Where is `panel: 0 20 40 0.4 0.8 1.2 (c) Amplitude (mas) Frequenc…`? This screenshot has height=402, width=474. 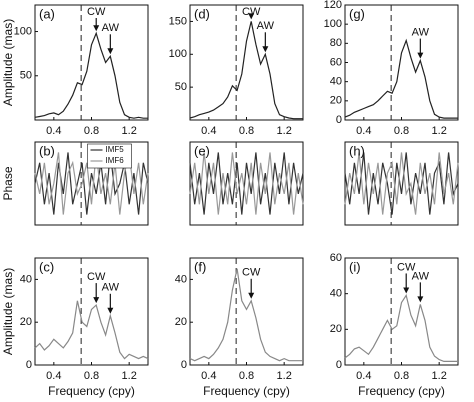 panel: 0 20 40 0.4 0.8 1.2 (c) Amplitude (mas) Frequenc… is located at coordinates (75, 327).